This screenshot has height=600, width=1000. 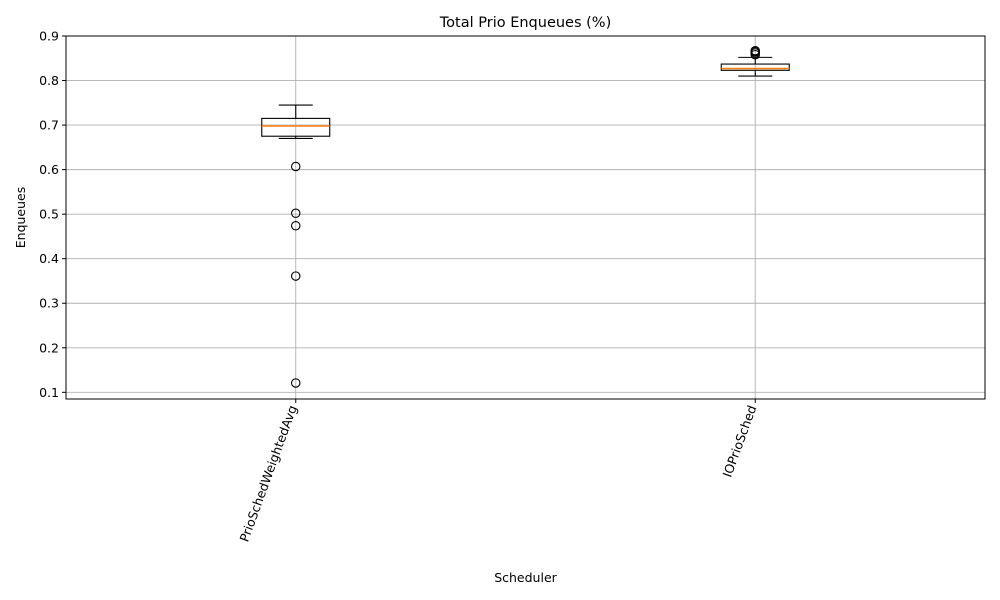 What do you see at coordinates (49, 392) in the screenshot?
I see `y-tick-label: 0.1` at bounding box center [49, 392].